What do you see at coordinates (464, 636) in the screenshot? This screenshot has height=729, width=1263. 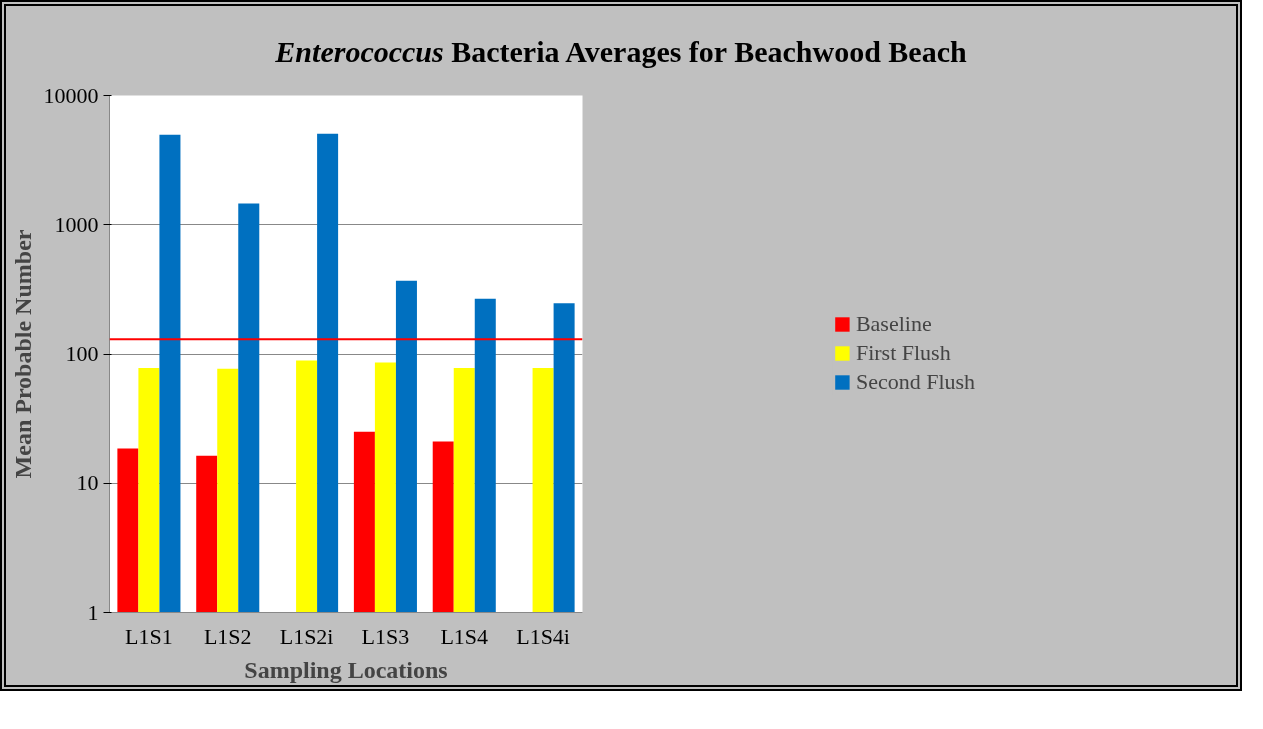 I see `x-tick-label: L1S4` at bounding box center [464, 636].